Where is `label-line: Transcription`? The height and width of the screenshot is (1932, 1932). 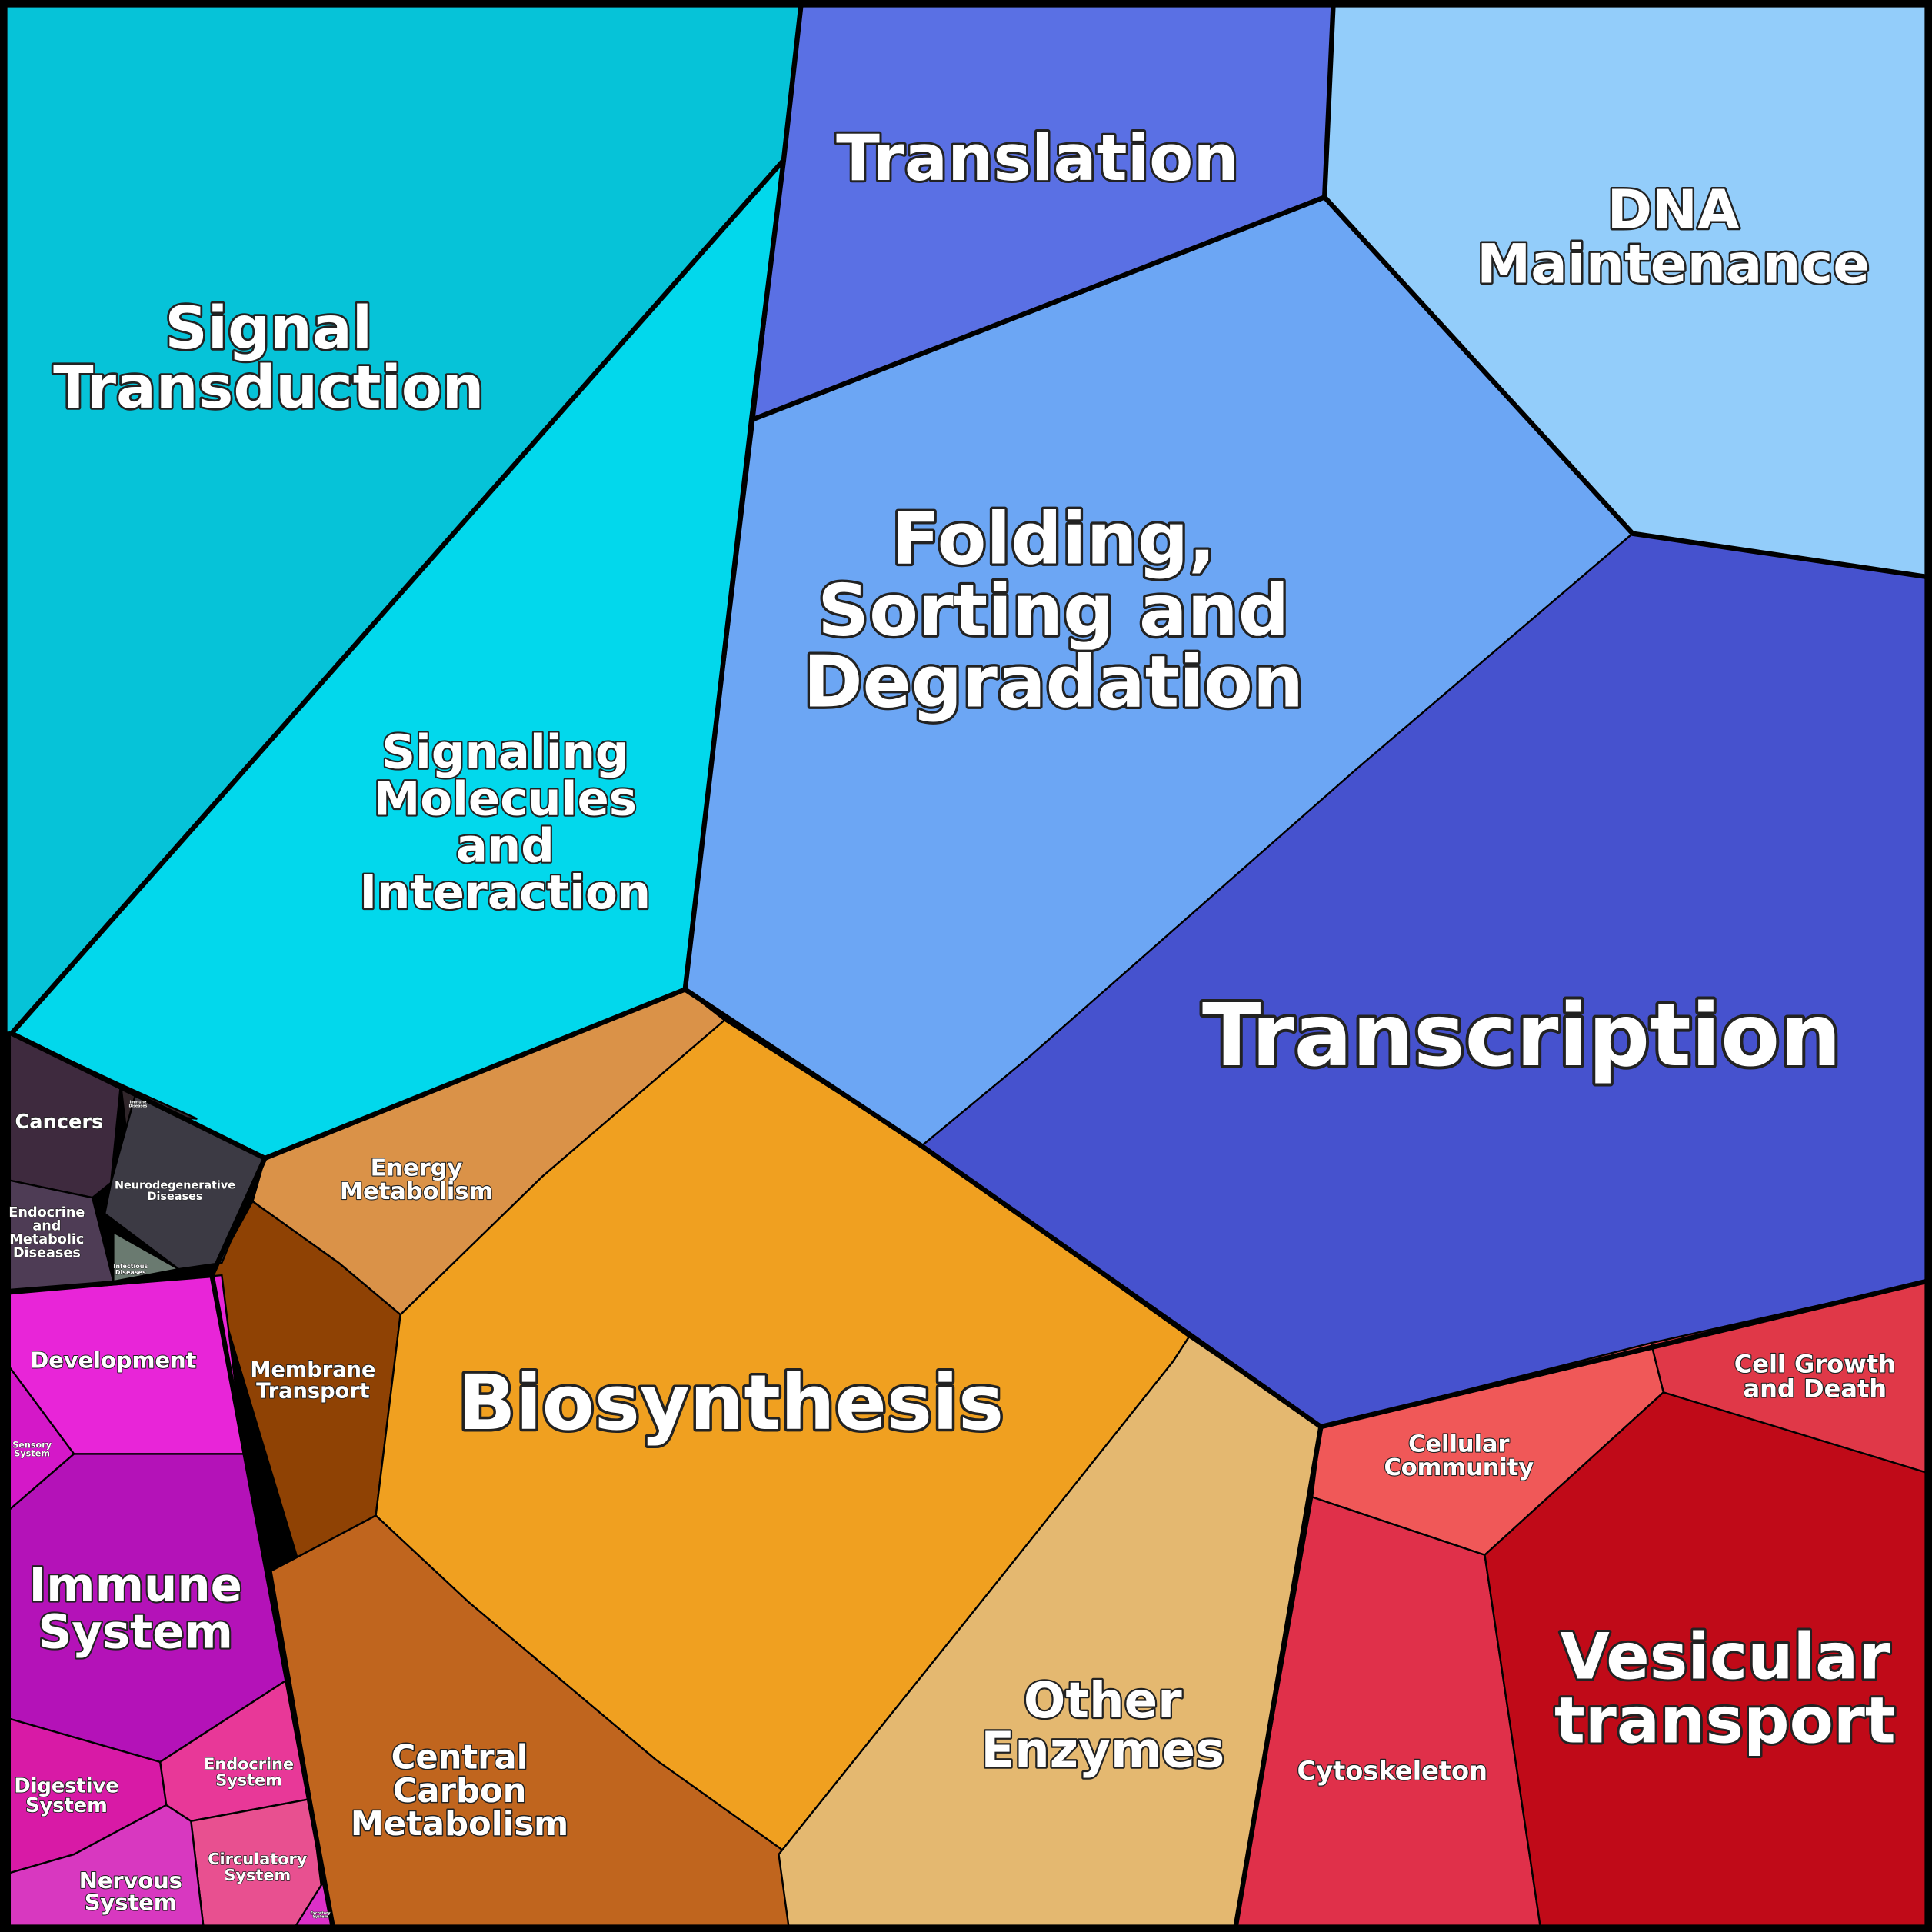 label-line: Transcription is located at coordinates (1521, 1036).